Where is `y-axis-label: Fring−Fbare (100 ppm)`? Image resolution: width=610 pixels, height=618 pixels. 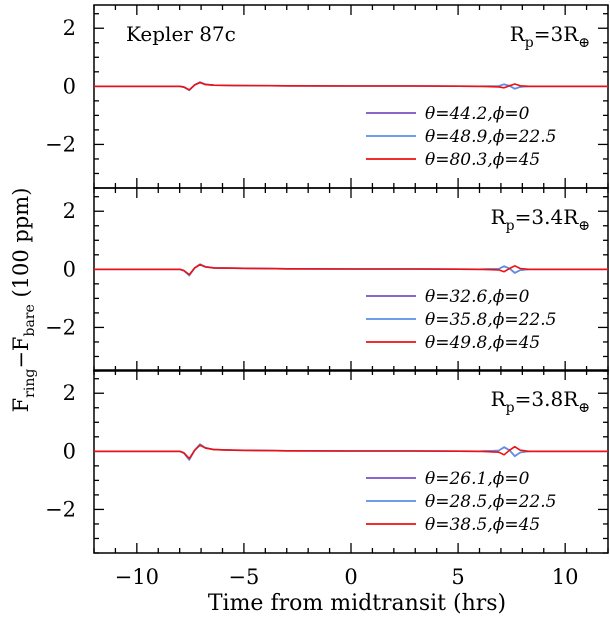
y-axis-label: Fring−Fbare (100 ppm) is located at coordinates (23, 300).